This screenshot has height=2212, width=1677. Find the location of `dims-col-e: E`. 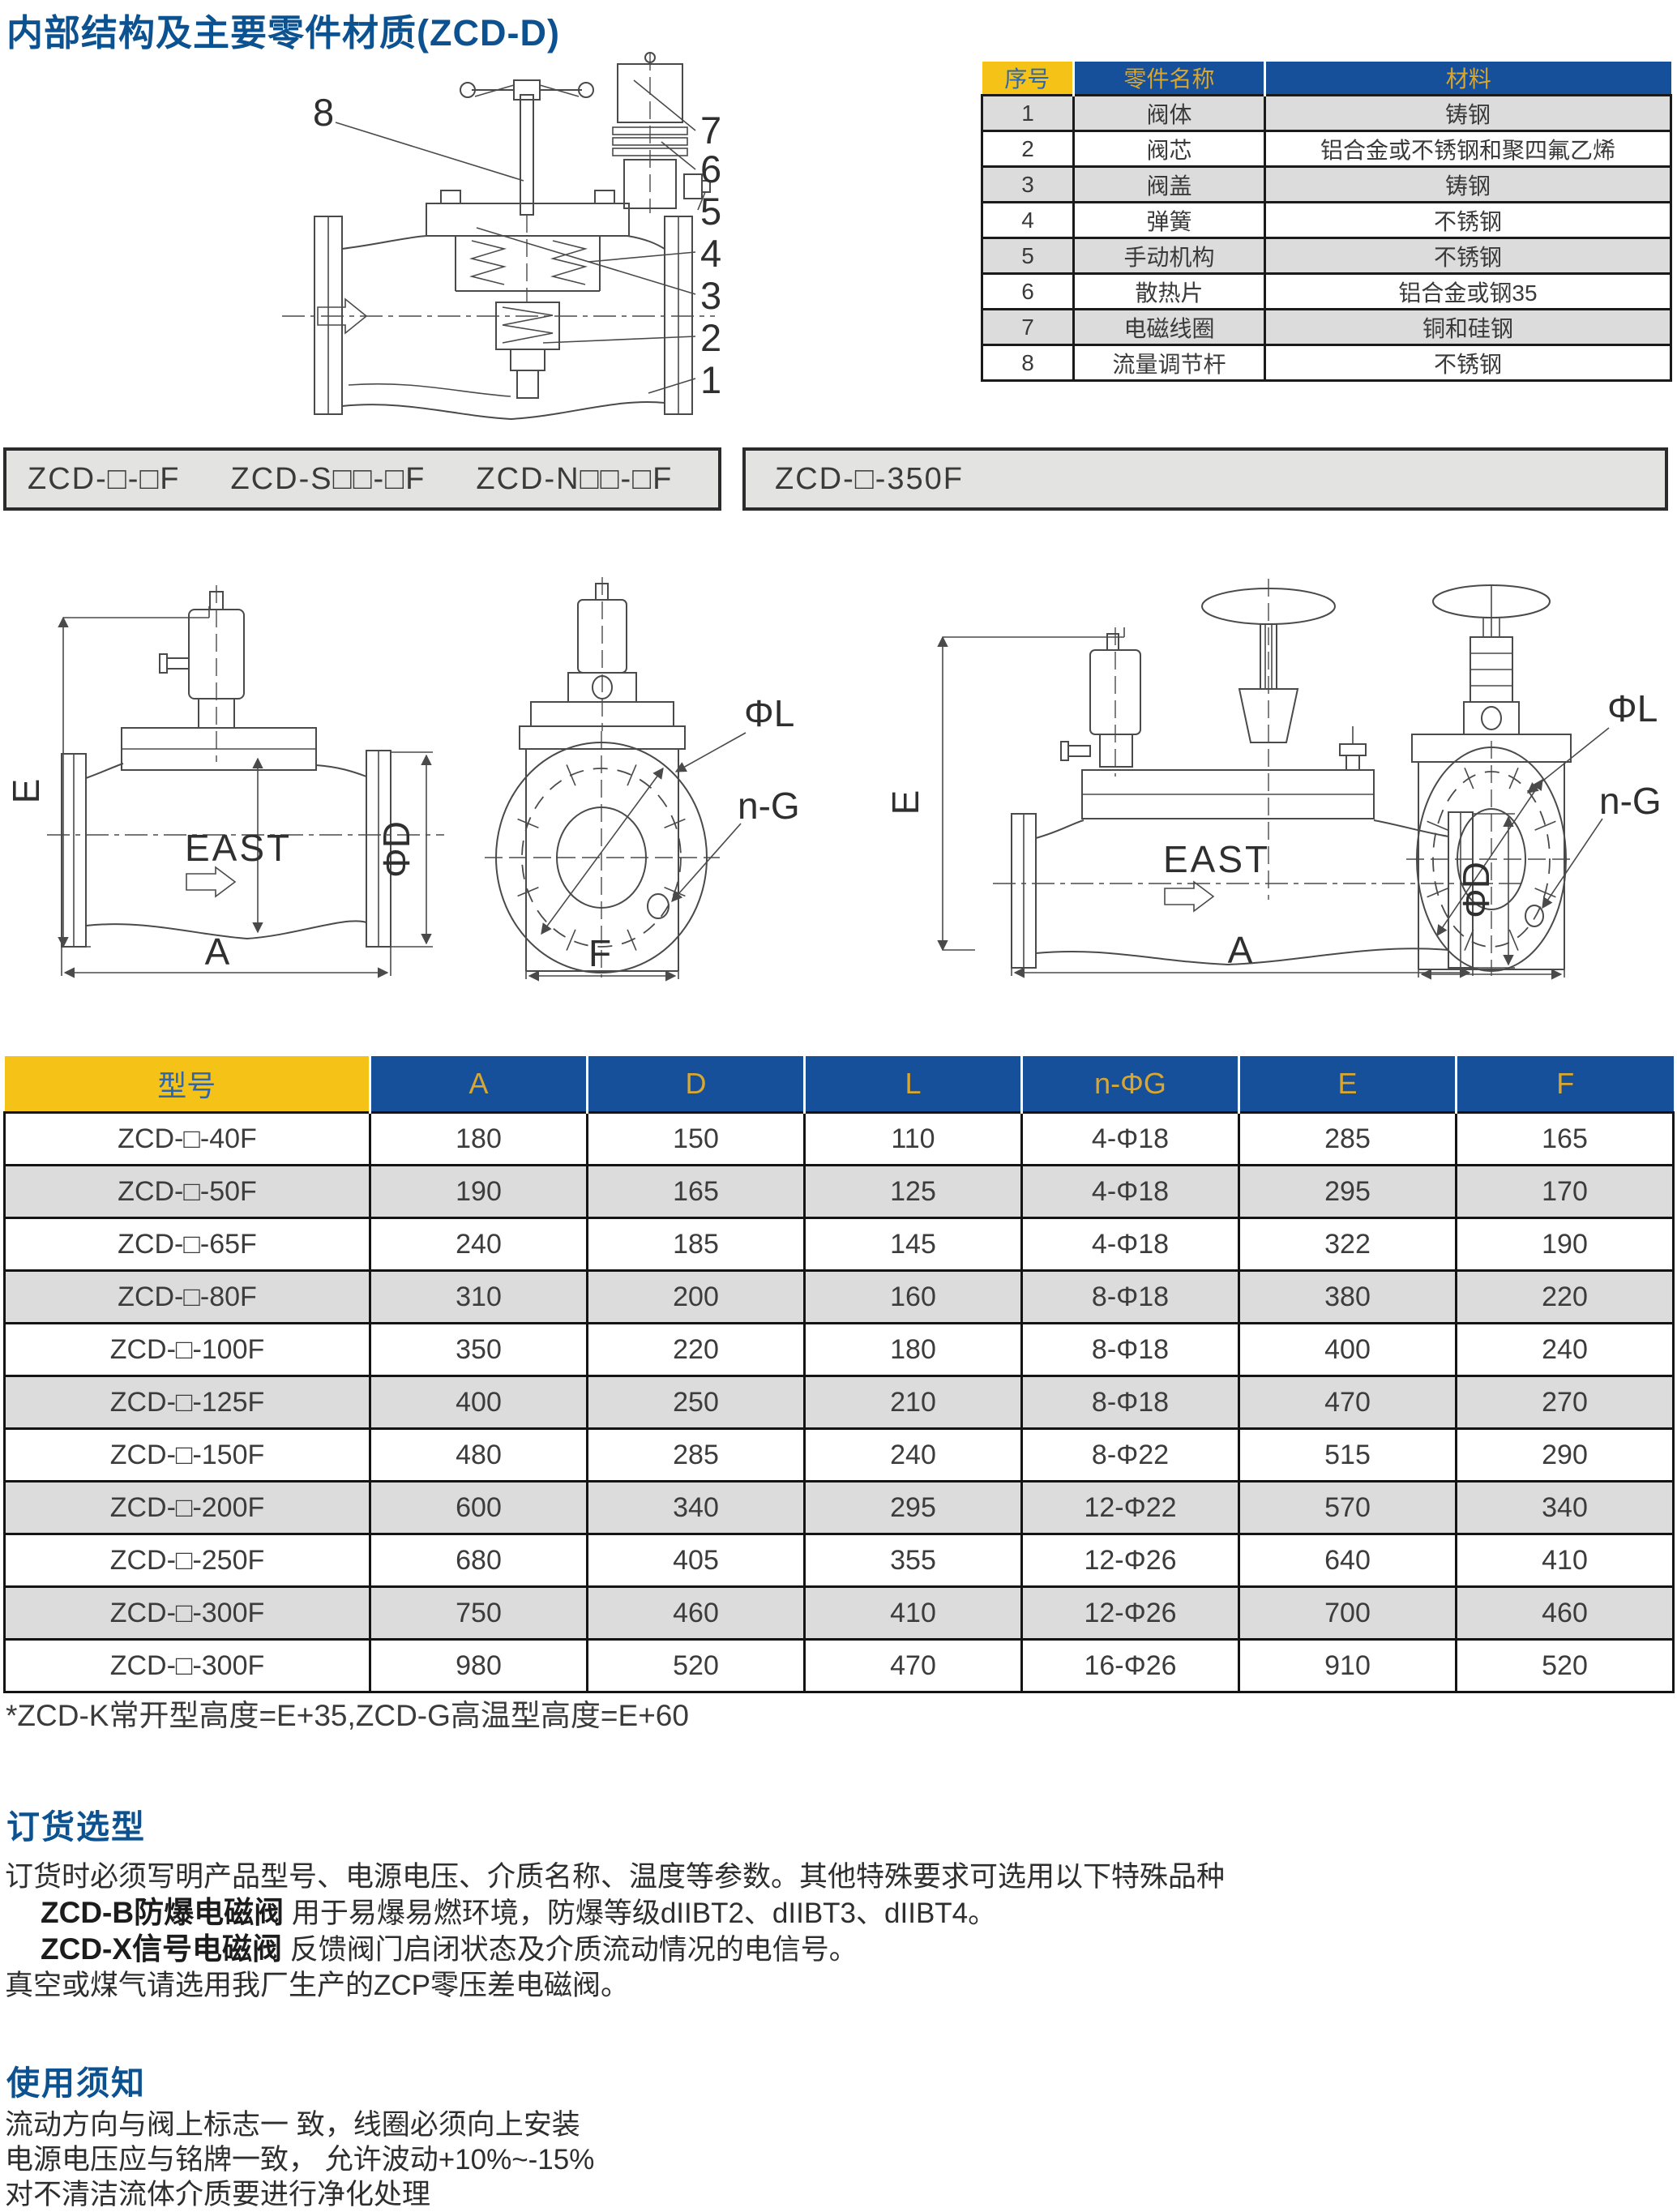

dims-col-e: E is located at coordinates (1347, 1084).